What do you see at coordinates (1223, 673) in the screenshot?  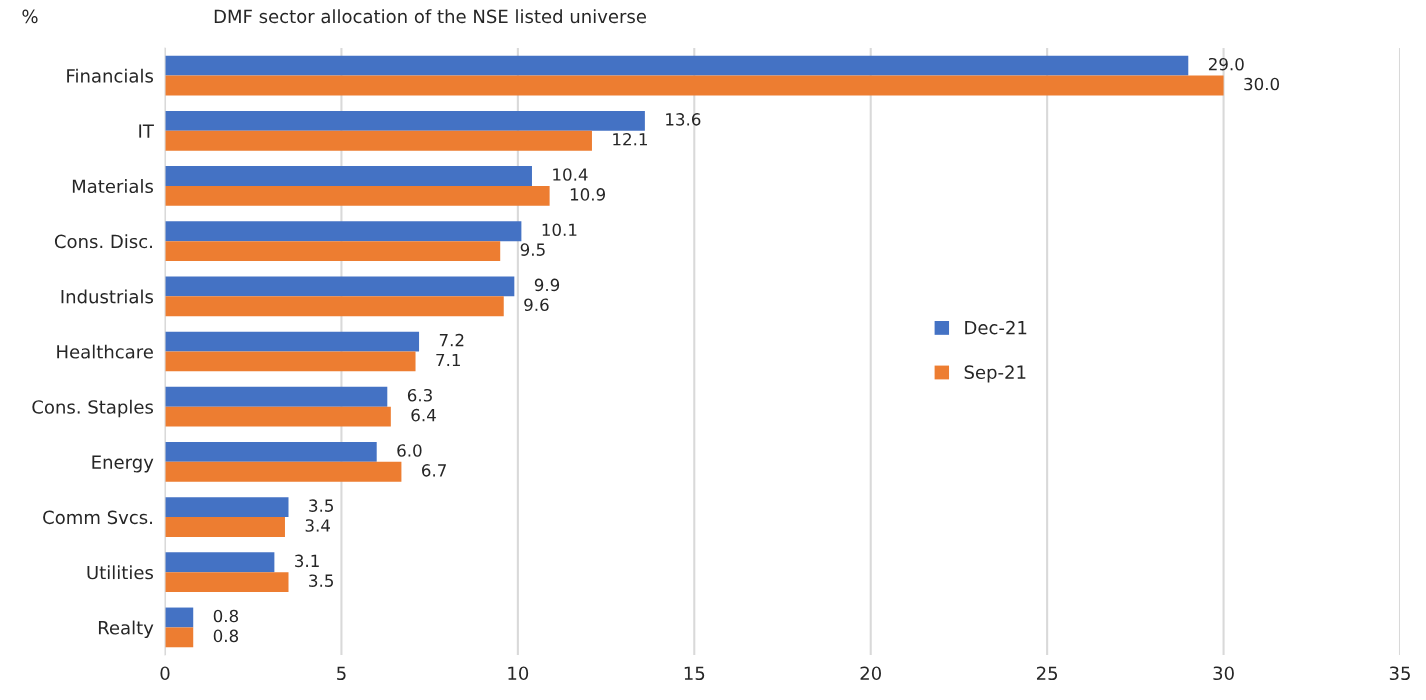 I see `x-tick-label: 30` at bounding box center [1223, 673].